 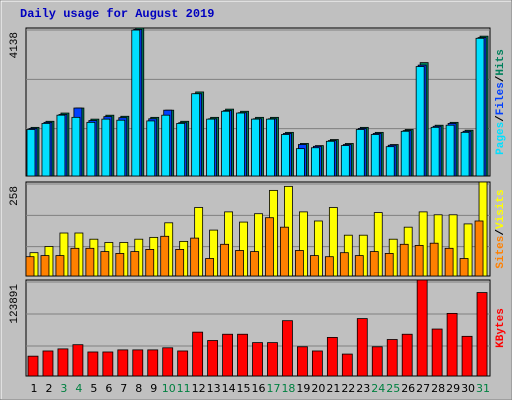 What do you see at coordinates (423, 388) in the screenshot?
I see `x-tick-label: 27` at bounding box center [423, 388].